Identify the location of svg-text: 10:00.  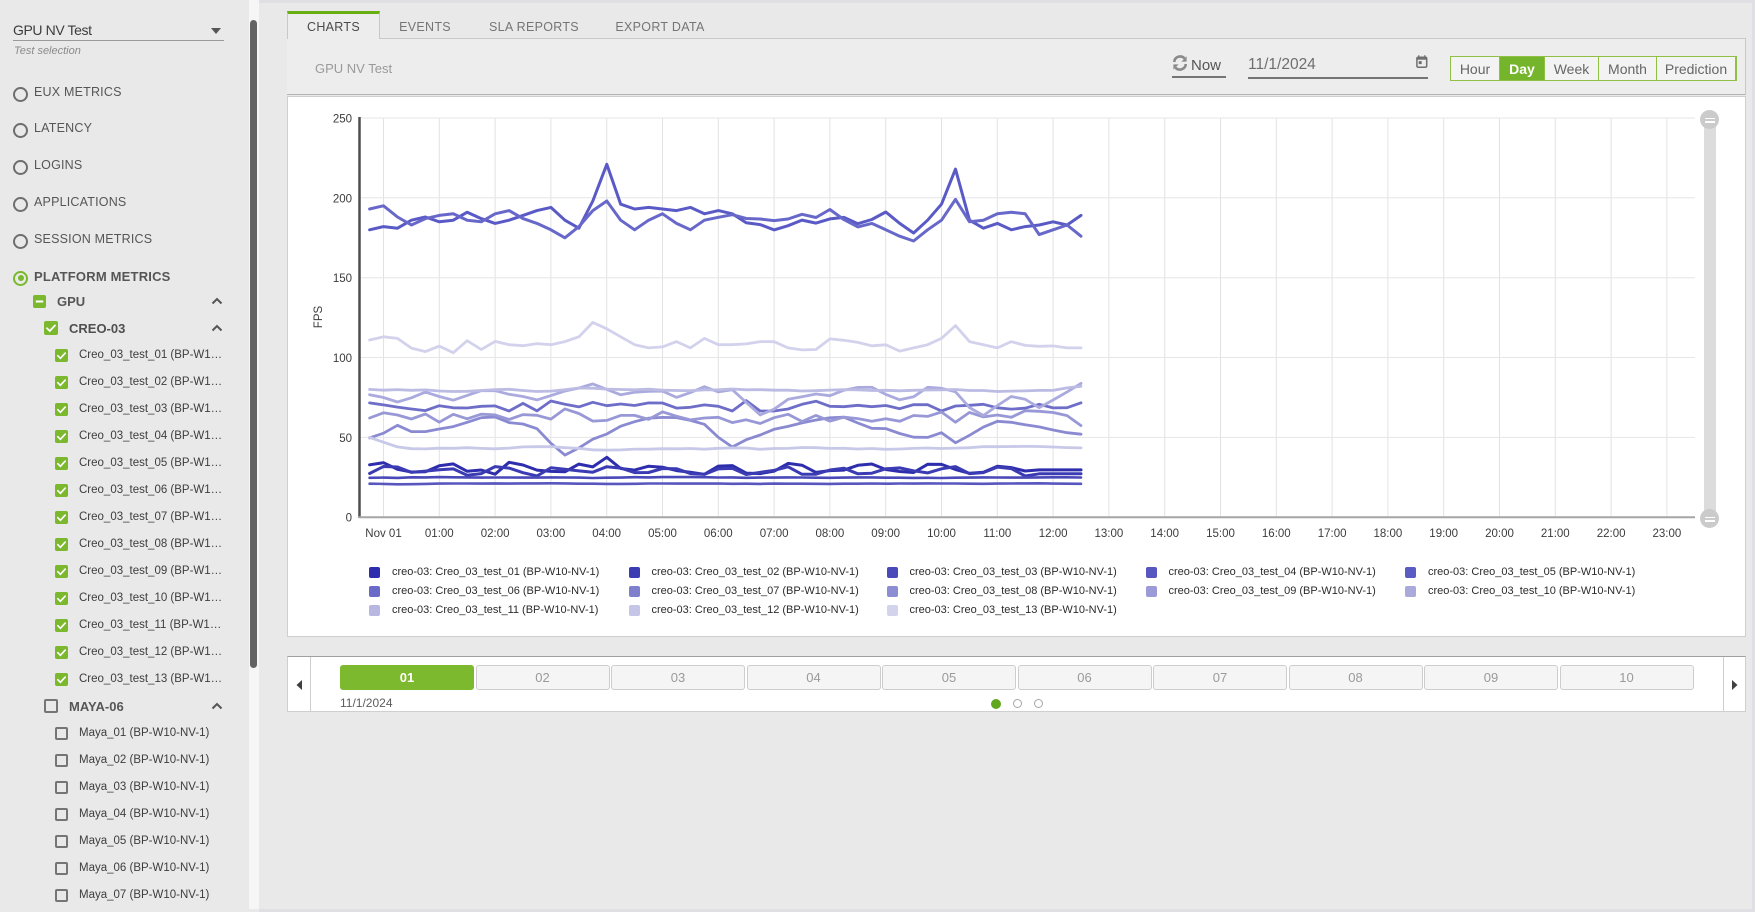
(941, 534).